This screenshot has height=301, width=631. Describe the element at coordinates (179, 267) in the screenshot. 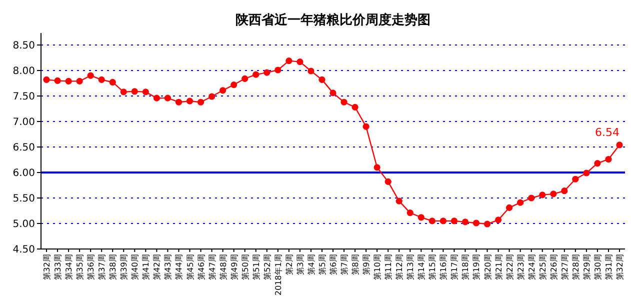

I see `x-tick-label: 第44周` at that location.